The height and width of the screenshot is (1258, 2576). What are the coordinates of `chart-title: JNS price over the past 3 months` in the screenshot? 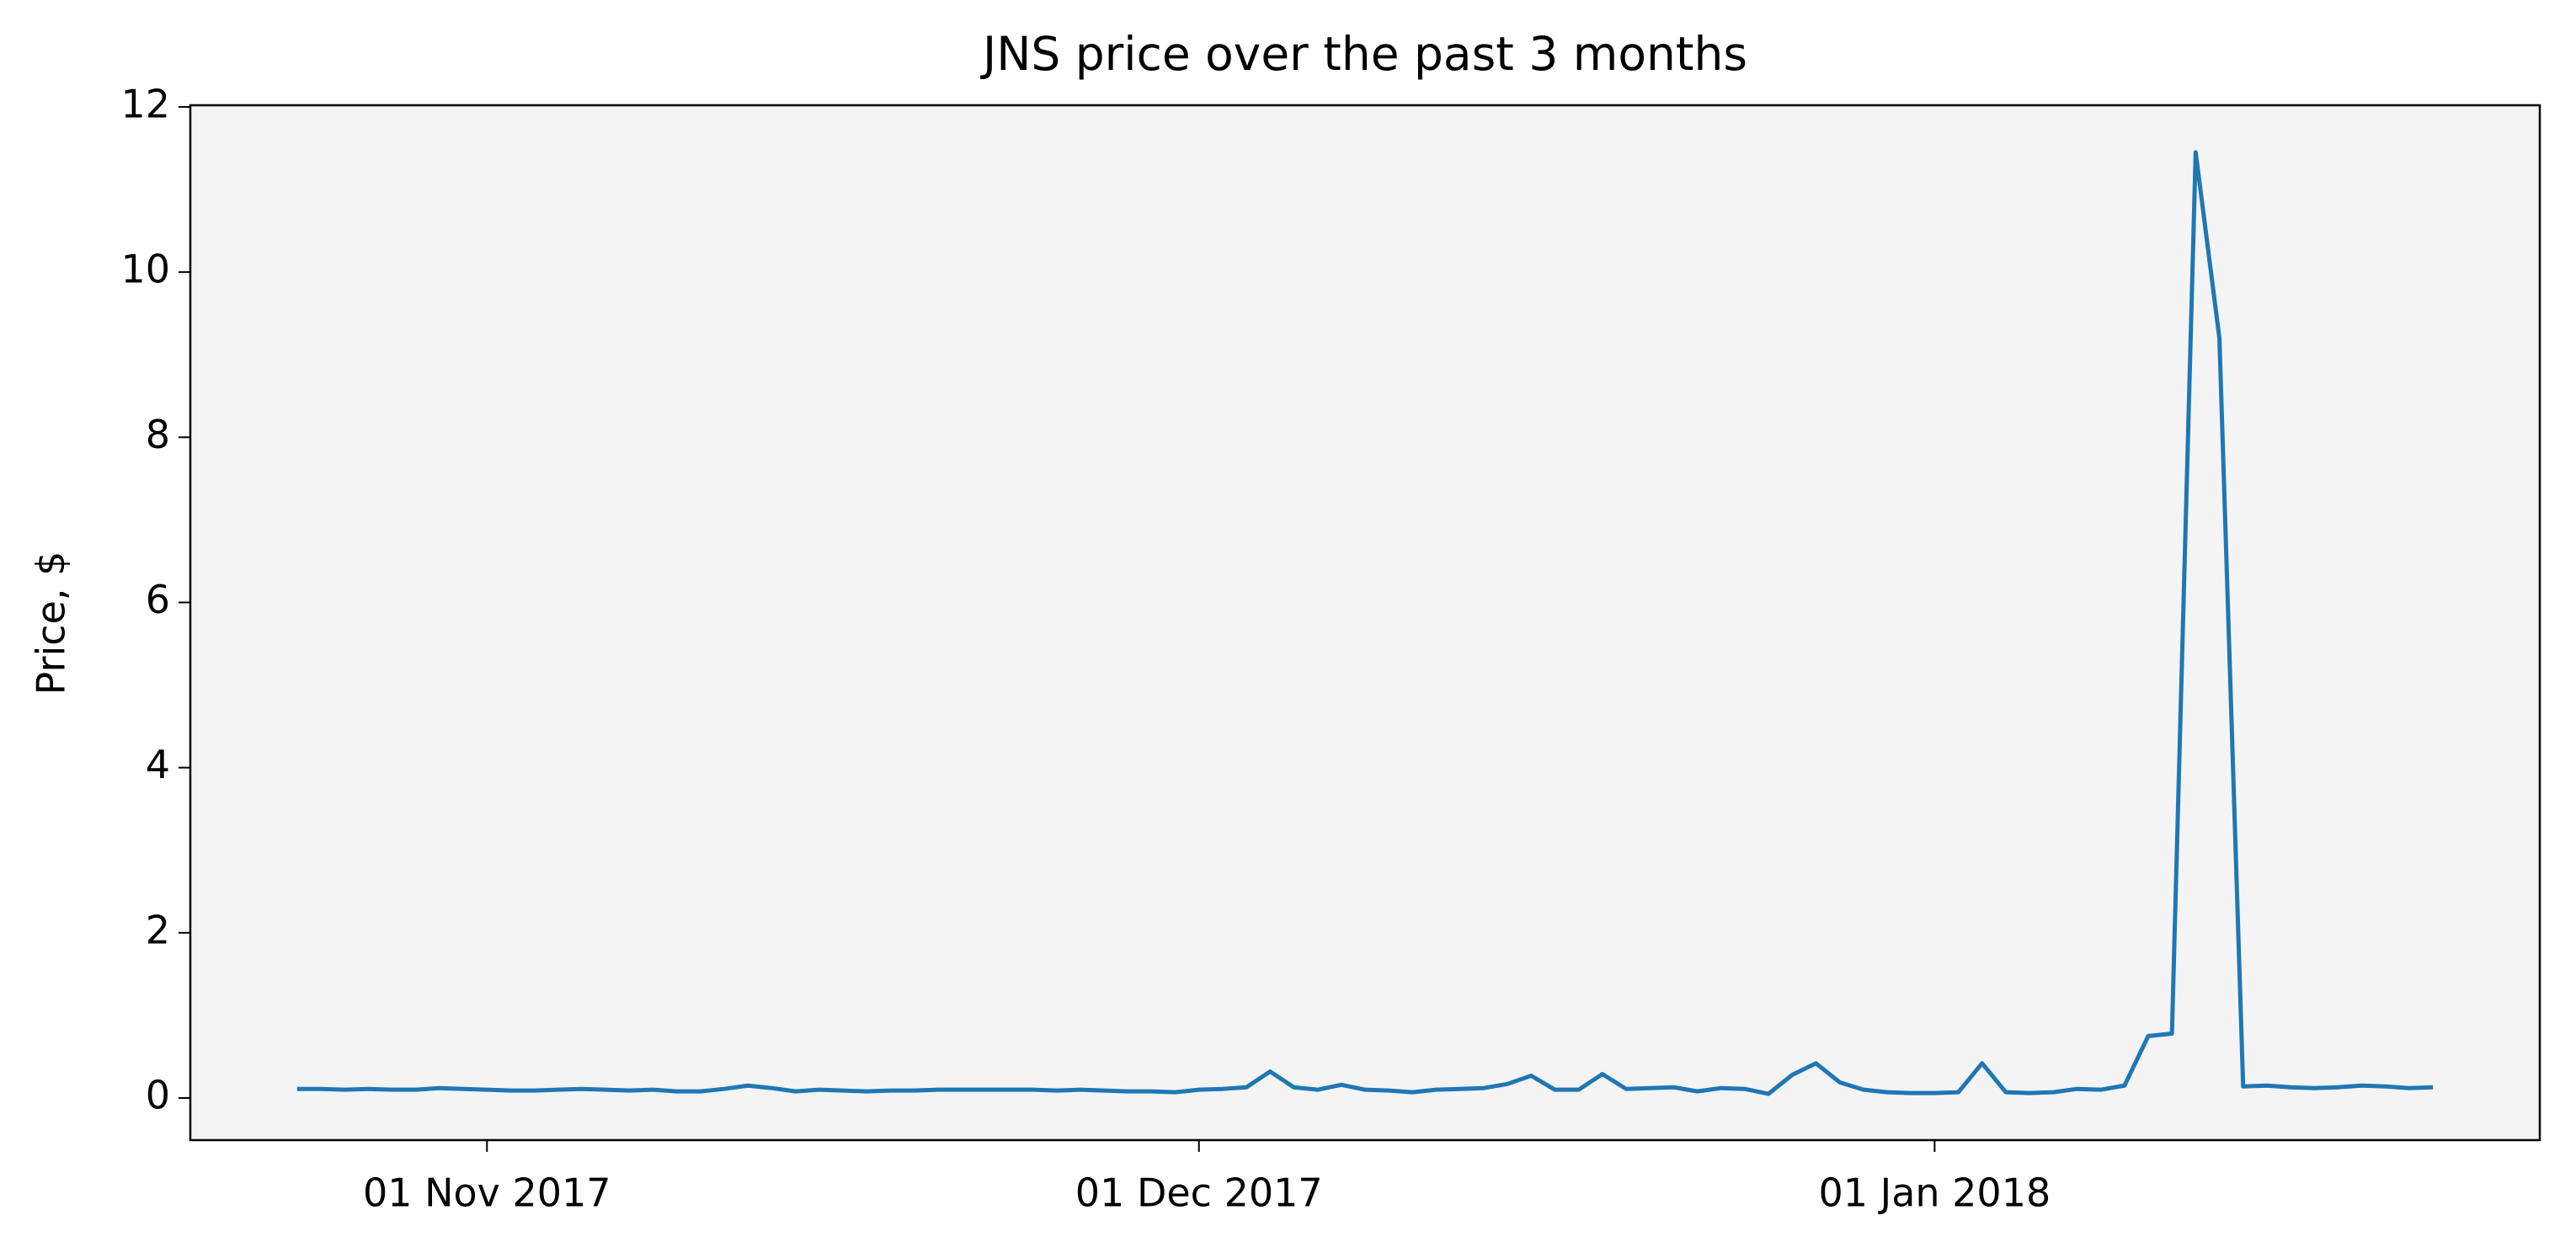 It's located at (1363, 54).